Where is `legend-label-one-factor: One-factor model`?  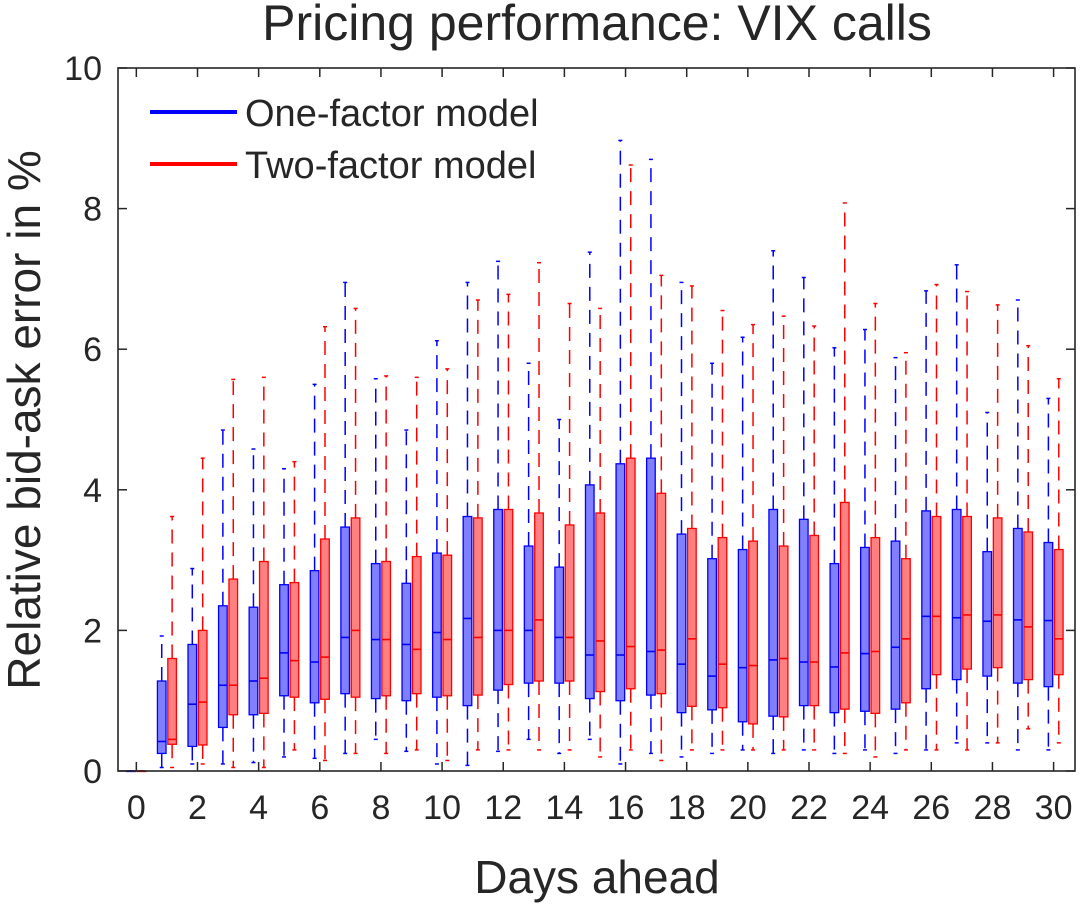 legend-label-one-factor: One-factor model is located at coordinates (392, 114).